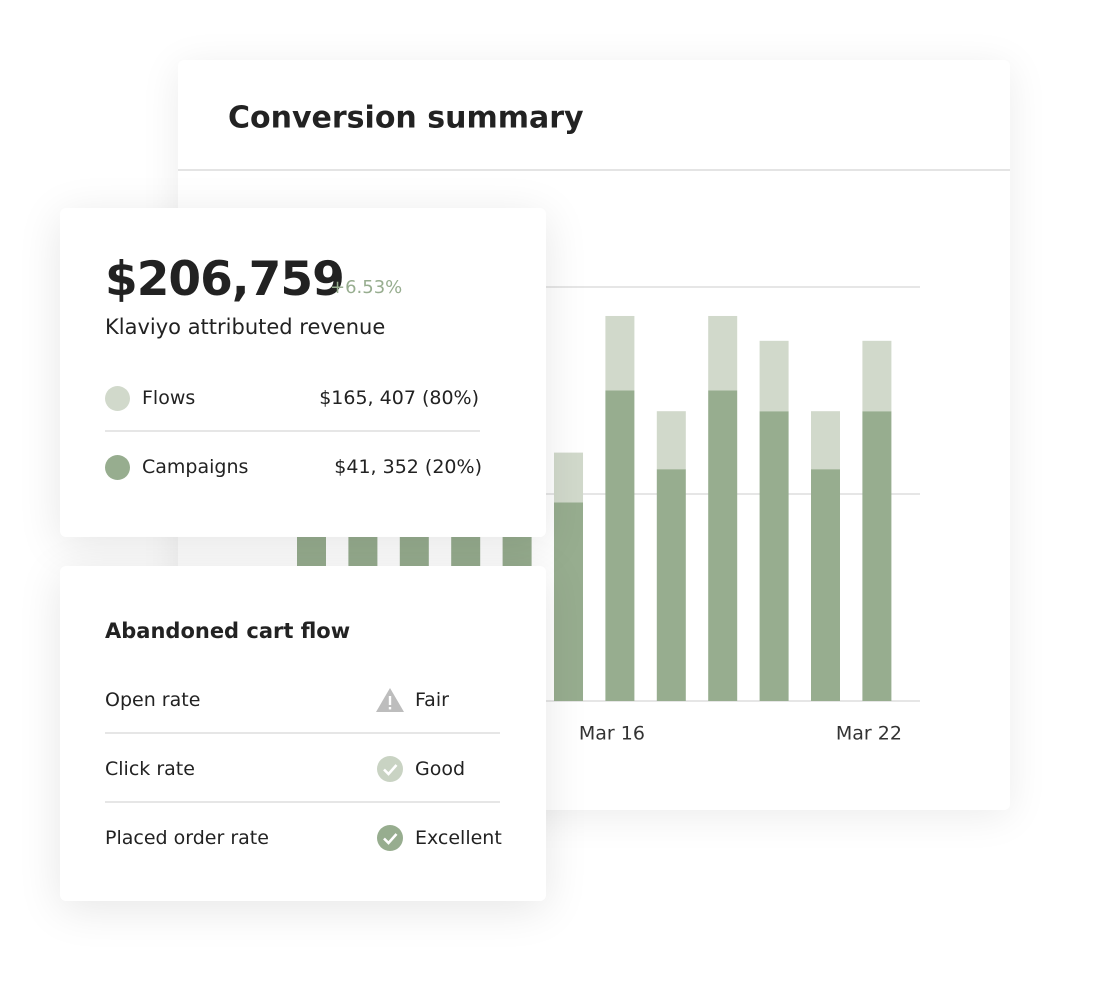 The image size is (1094, 985). Describe the element at coordinates (390, 838) in the screenshot. I see `excellent-icon` at that location.